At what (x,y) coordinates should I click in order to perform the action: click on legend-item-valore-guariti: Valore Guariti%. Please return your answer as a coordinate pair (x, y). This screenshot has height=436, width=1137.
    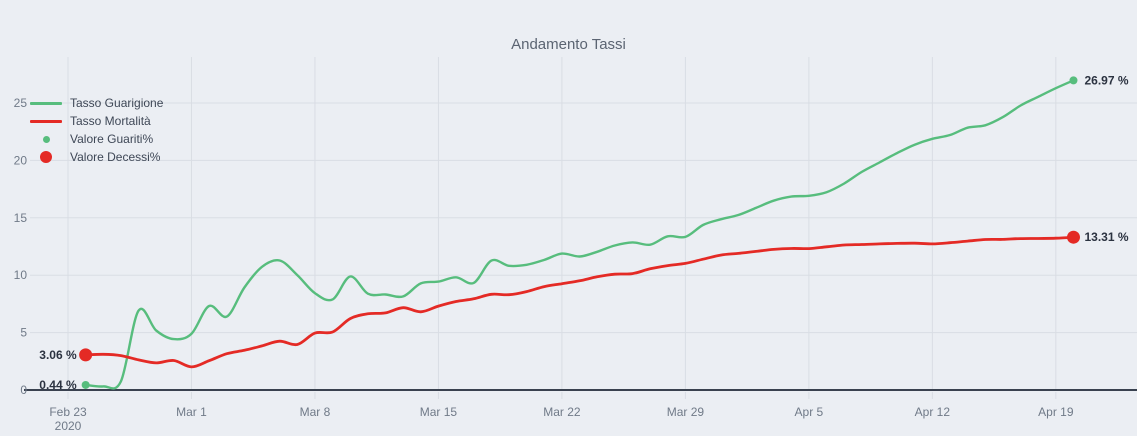
    Looking at the image, I should click on (96, 139).